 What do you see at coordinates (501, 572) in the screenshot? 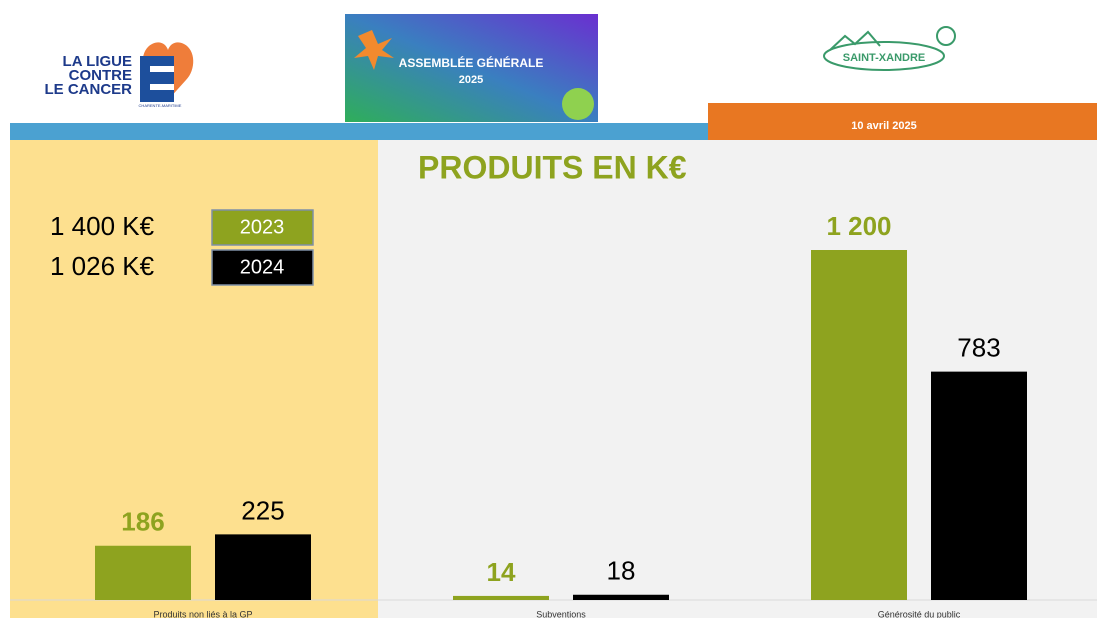
I see `value-label: 14` at bounding box center [501, 572].